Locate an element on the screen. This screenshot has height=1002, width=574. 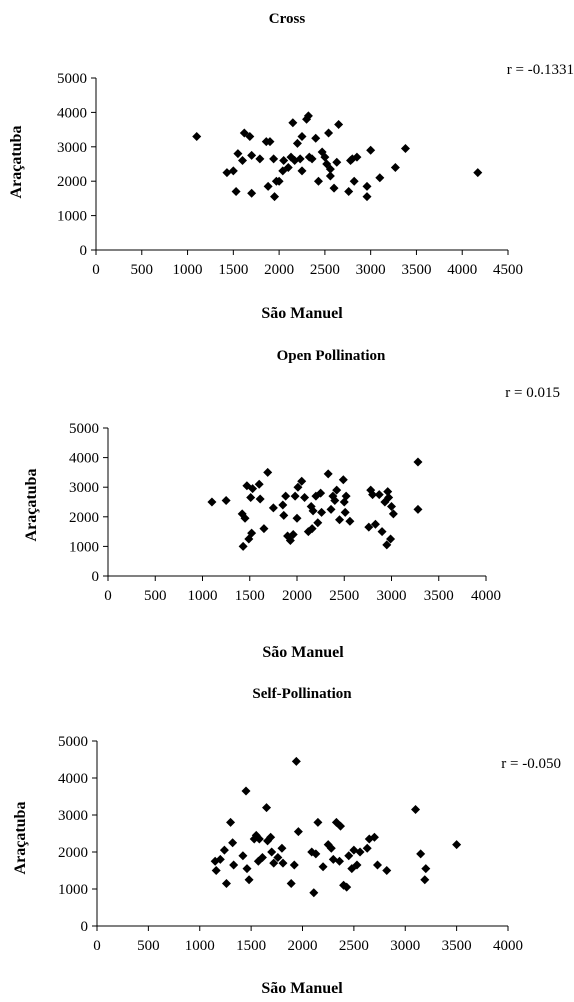
x-tick-label: 4500 is located at coordinates (508, 270).